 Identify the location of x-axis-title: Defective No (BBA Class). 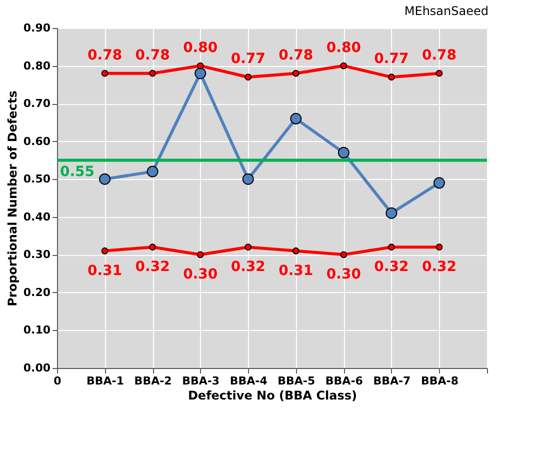
(273, 395).